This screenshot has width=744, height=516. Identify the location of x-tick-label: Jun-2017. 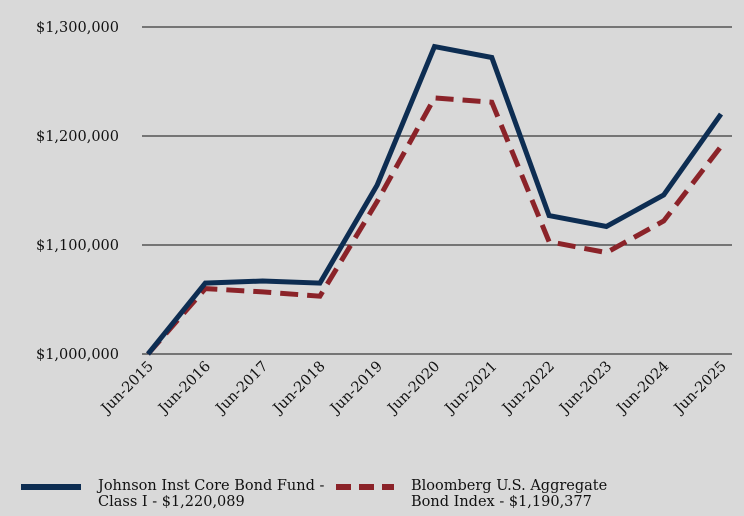
(242, 389).